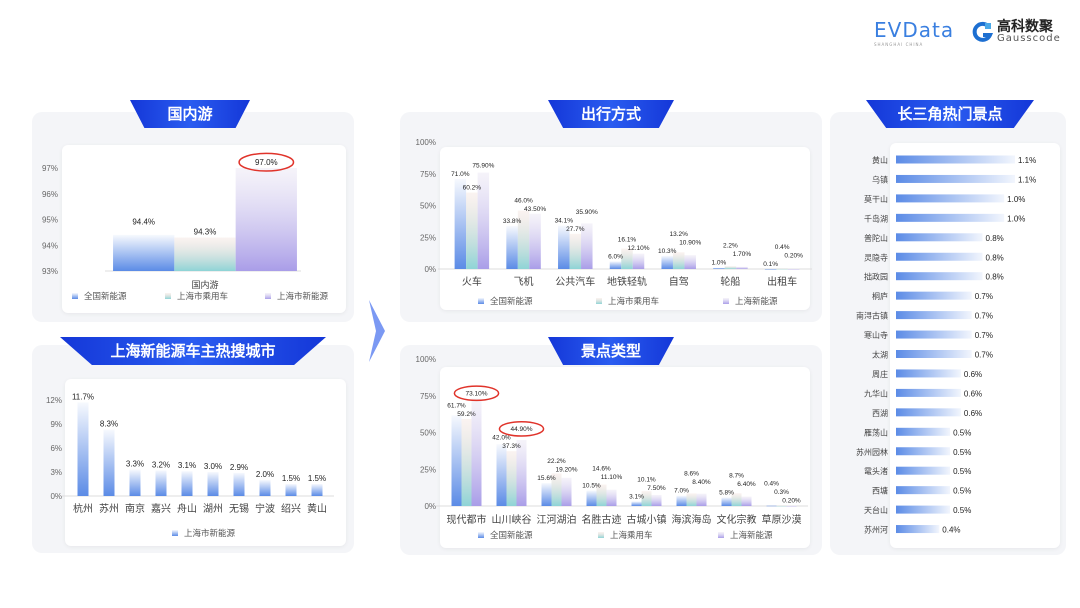 This screenshot has height=608, width=1080. I want to click on x-tick-label: 名胜古迹, so click(602, 519).